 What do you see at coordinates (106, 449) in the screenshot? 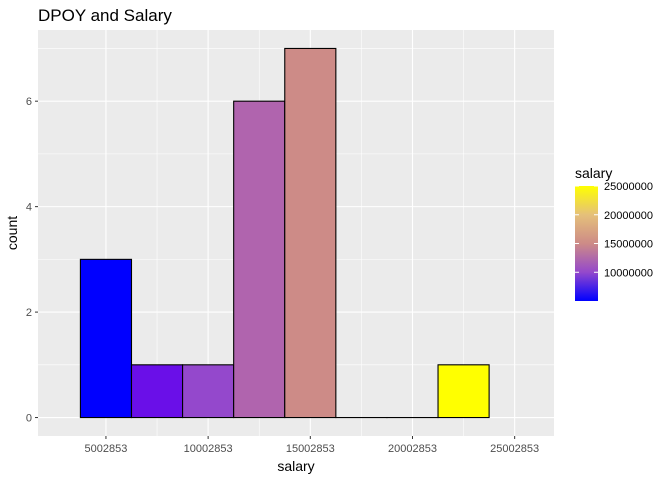
I see `x-tick-label: 5002853` at bounding box center [106, 449].